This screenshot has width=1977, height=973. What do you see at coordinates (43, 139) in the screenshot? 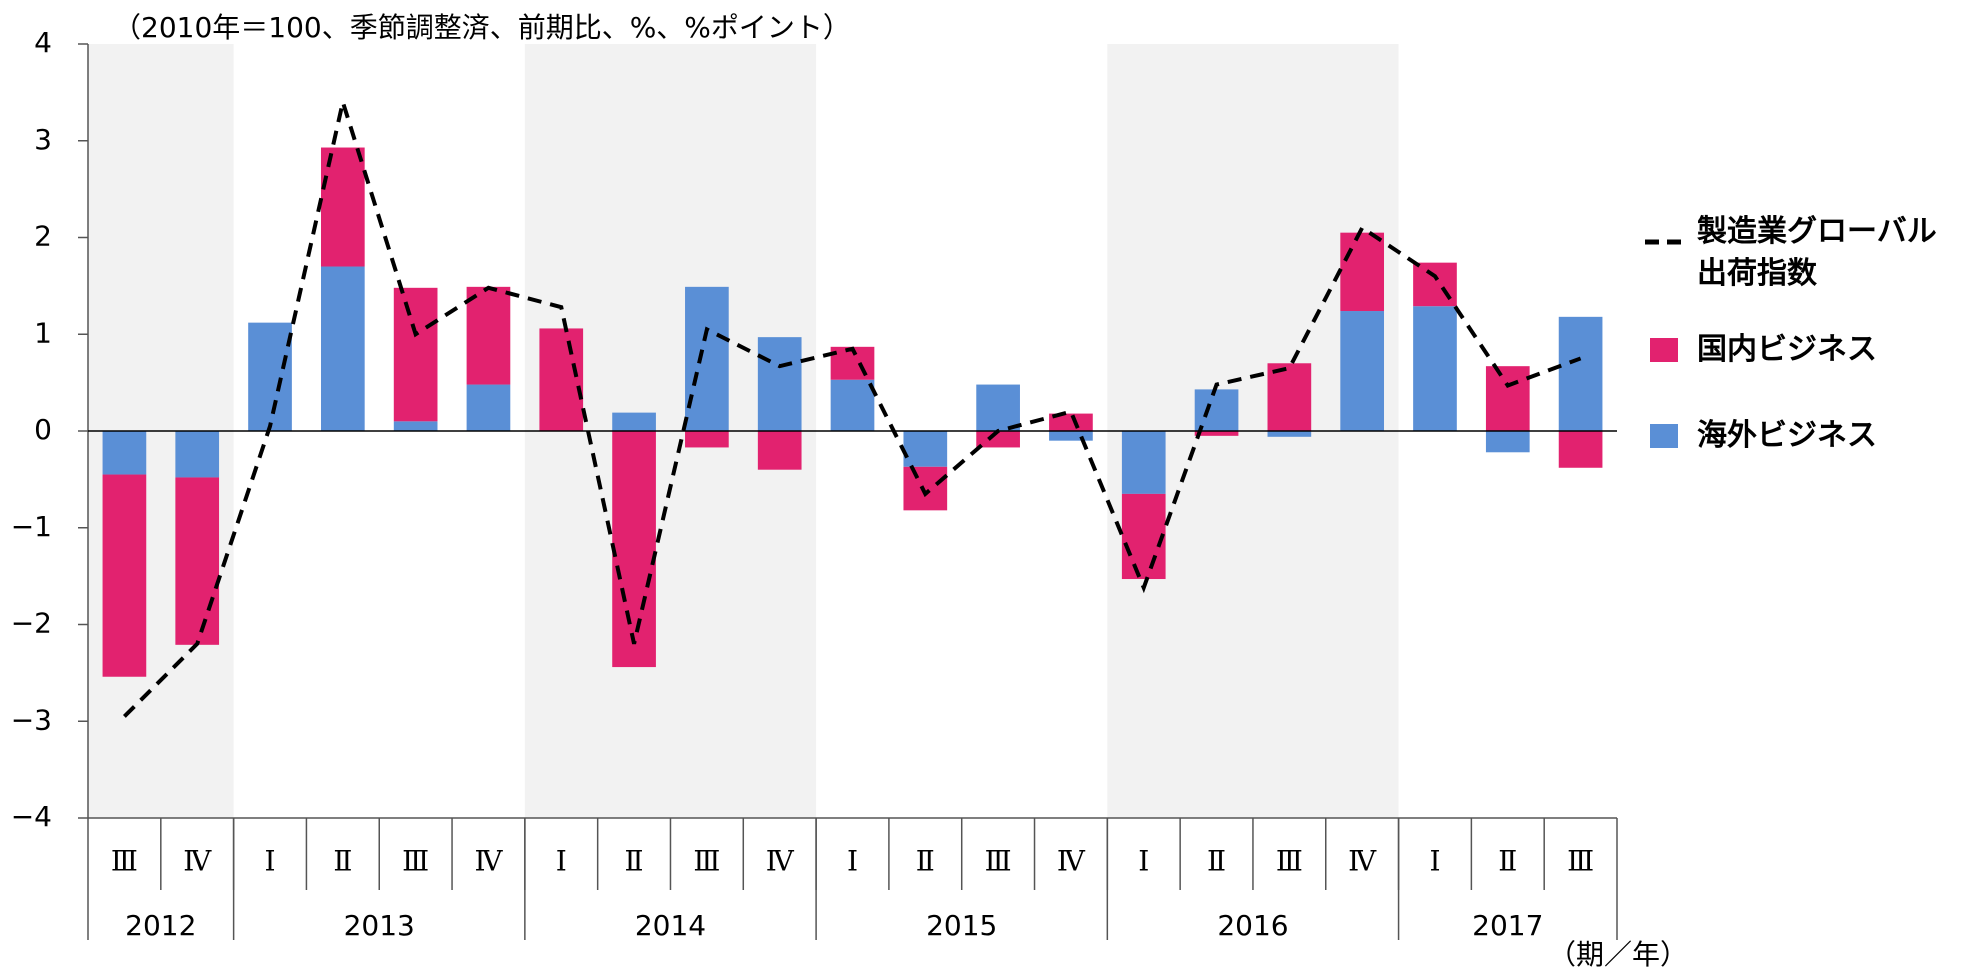
I see `y-tick-label: 3` at bounding box center [43, 139].